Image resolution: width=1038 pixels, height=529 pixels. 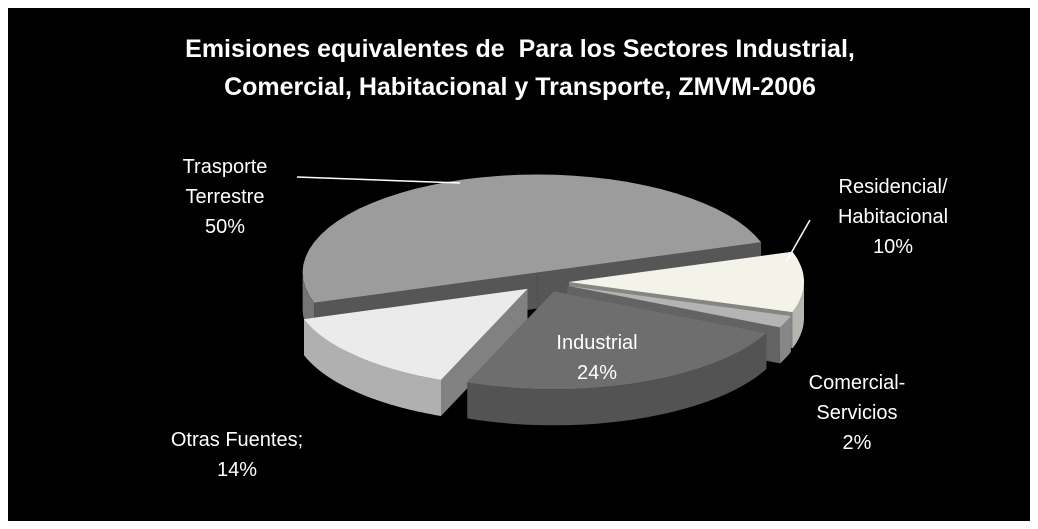 What do you see at coordinates (237, 440) in the screenshot?
I see `category-label: Otras Fuentes;` at bounding box center [237, 440].